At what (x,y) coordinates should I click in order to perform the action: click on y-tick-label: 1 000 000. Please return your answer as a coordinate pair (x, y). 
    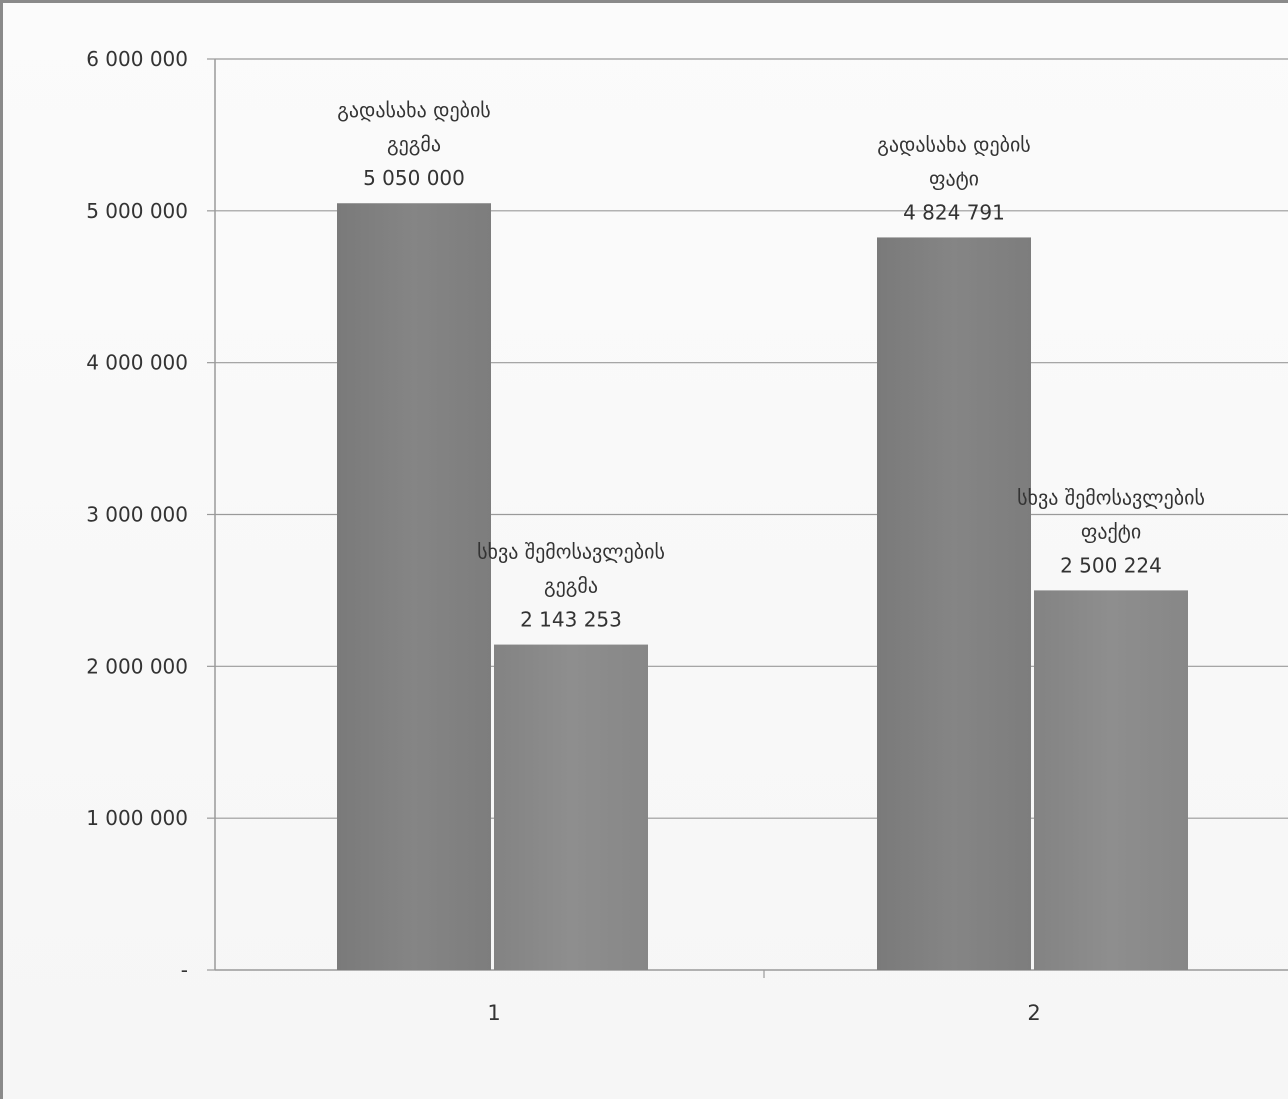
    Looking at the image, I should click on (137, 818).